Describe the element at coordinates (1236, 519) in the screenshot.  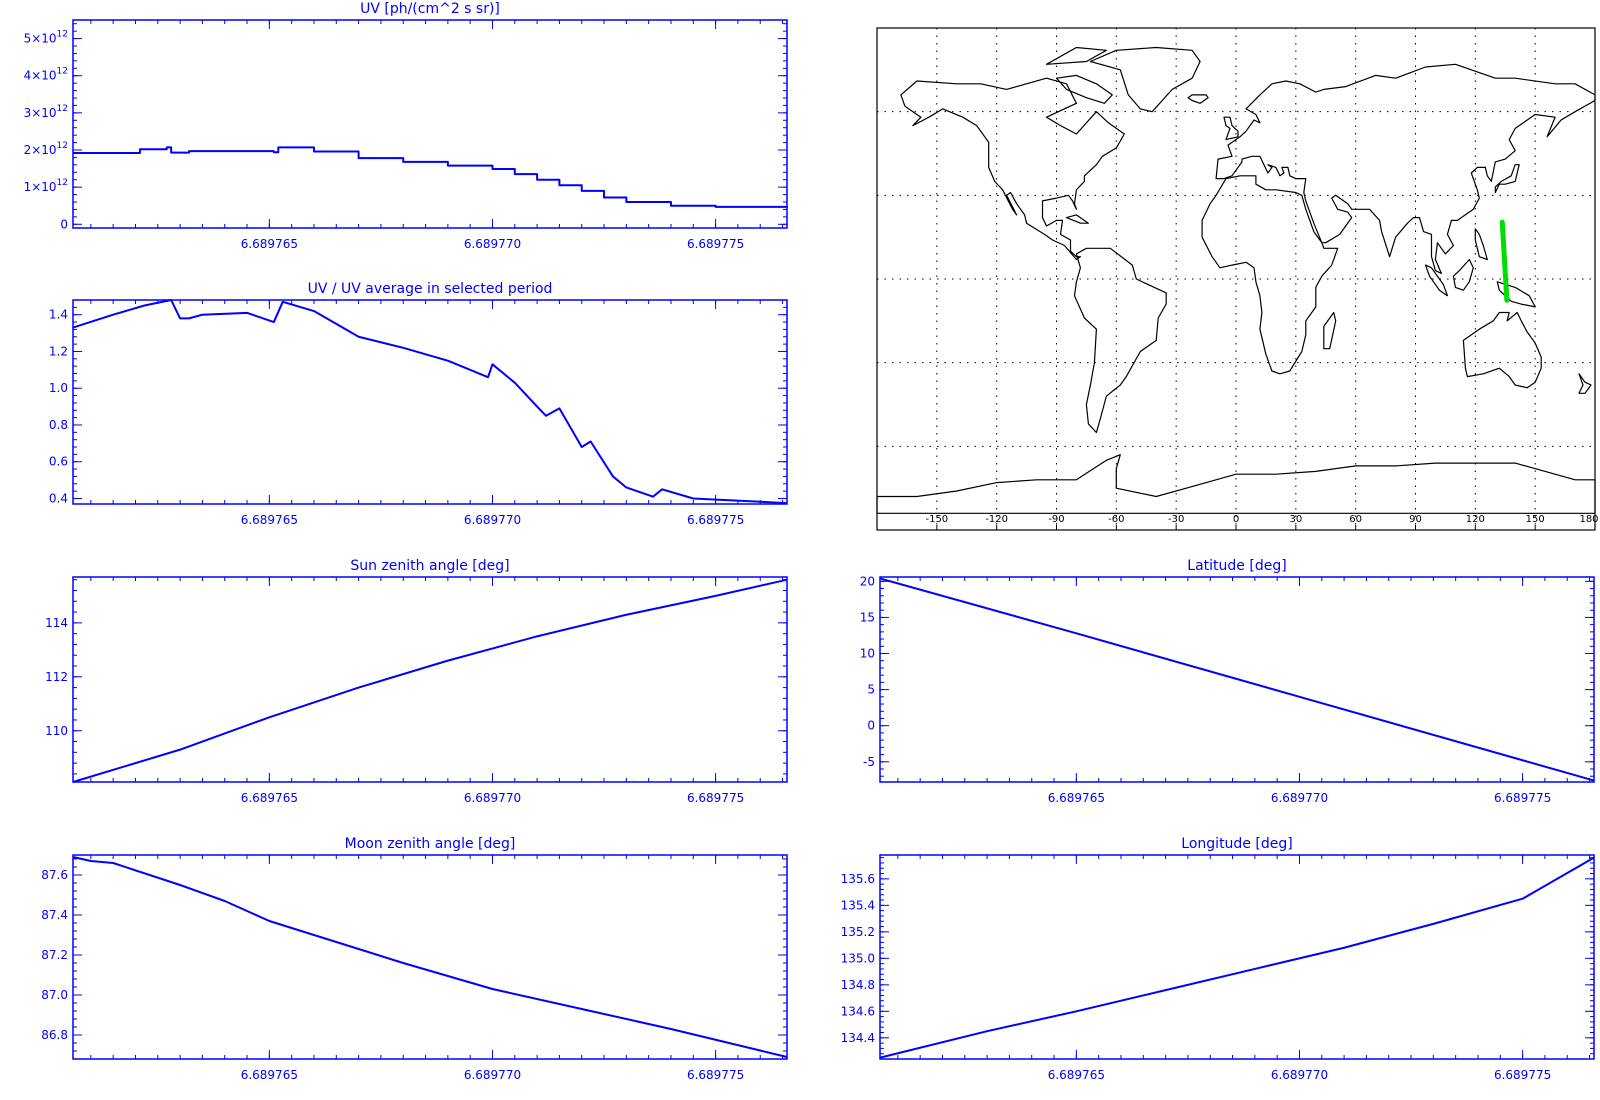
I see `map-x-tick-label: 0` at that location.